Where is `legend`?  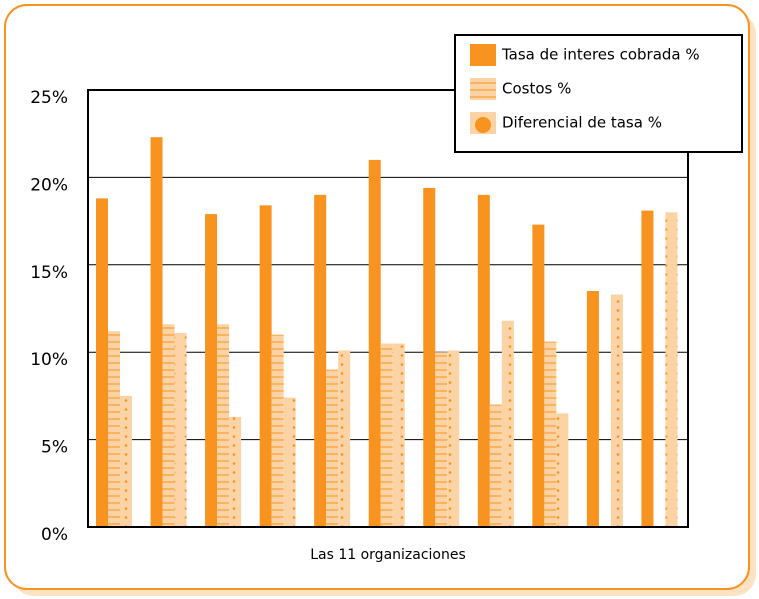
legend is located at coordinates (598, 93).